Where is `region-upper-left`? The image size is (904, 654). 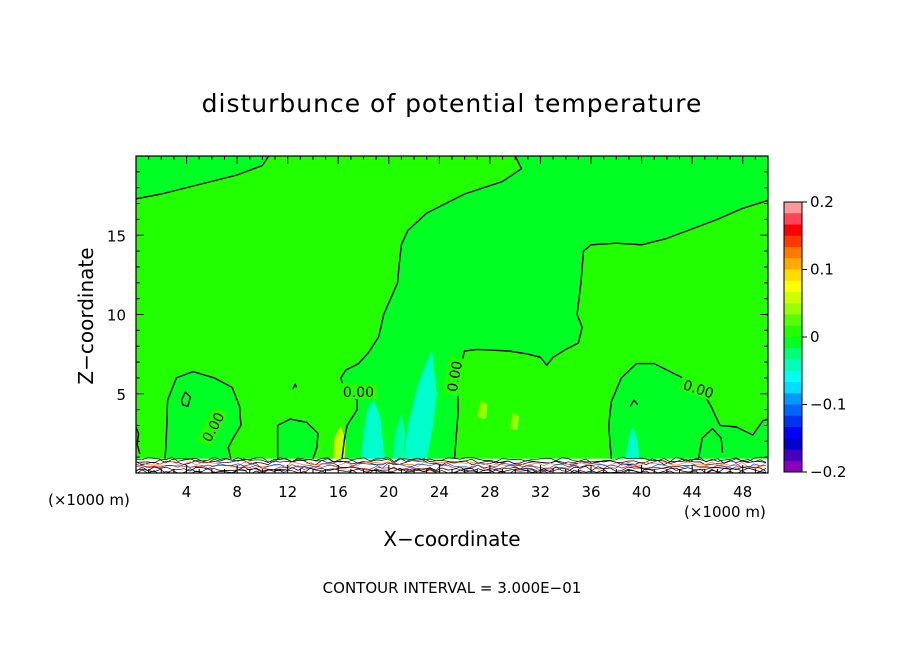
region-upper-left is located at coordinates (202, 177).